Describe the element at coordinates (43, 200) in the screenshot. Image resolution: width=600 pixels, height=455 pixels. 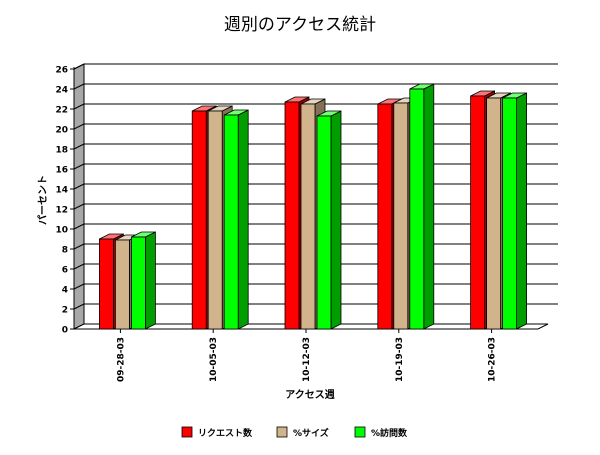
I see `y-axis-label: パーセント` at that location.